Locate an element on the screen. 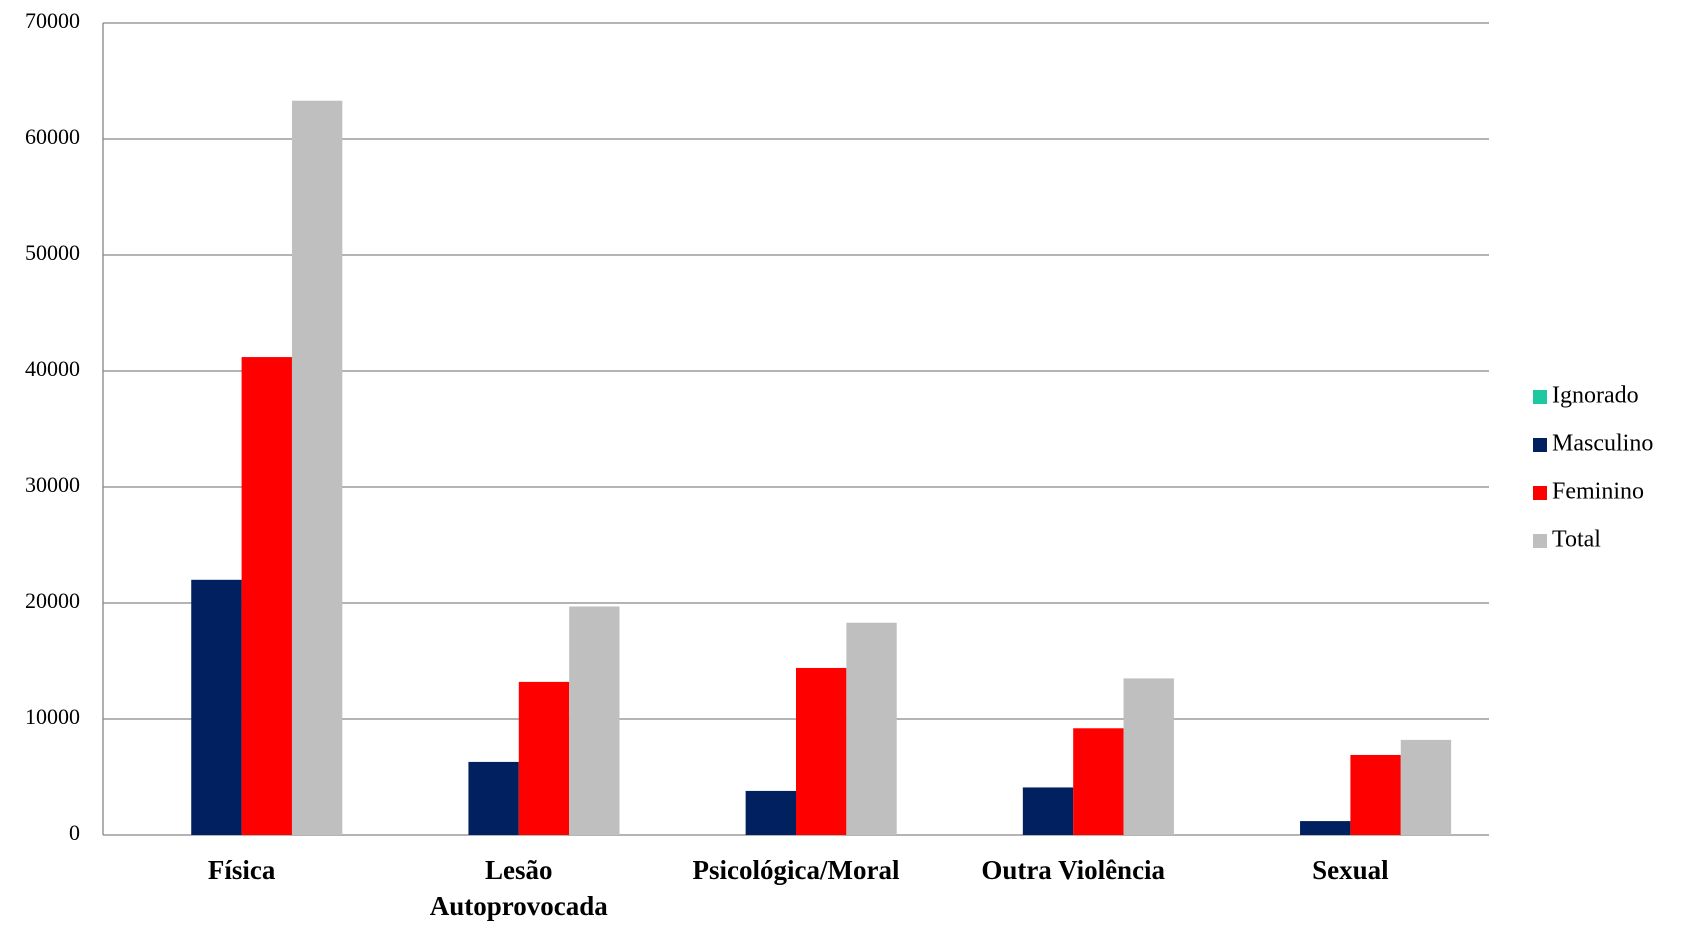 The width and height of the screenshot is (1681, 926). y-tick-label: 10000 is located at coordinates (52, 716).